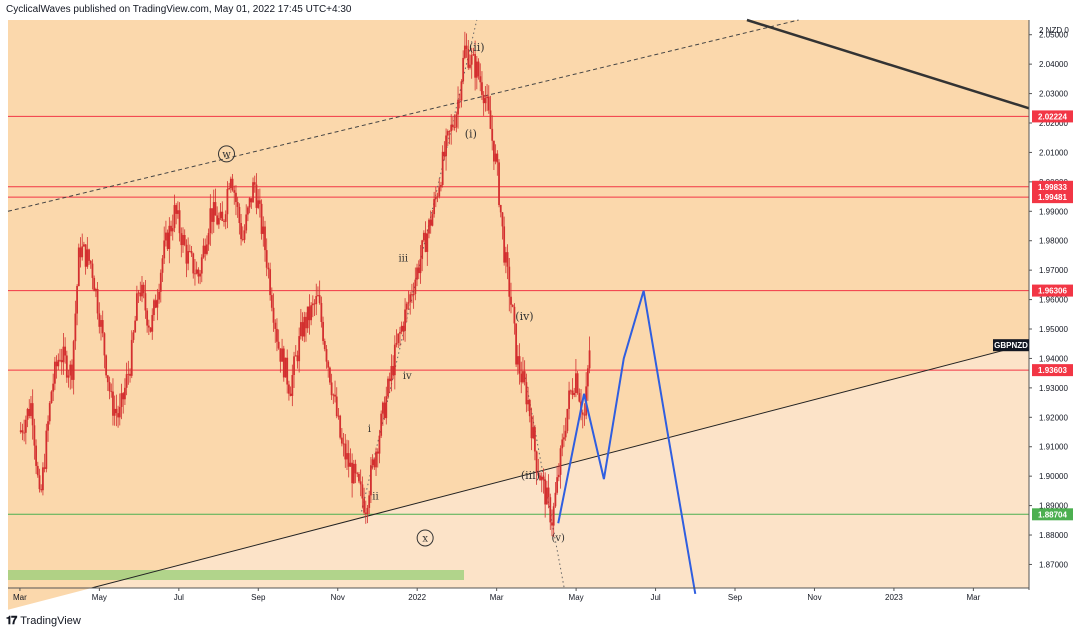 The width and height of the screenshot is (1080, 634). Describe the element at coordinates (1052, 370) in the screenshot. I see `level-price-label: 1.93603` at that location.